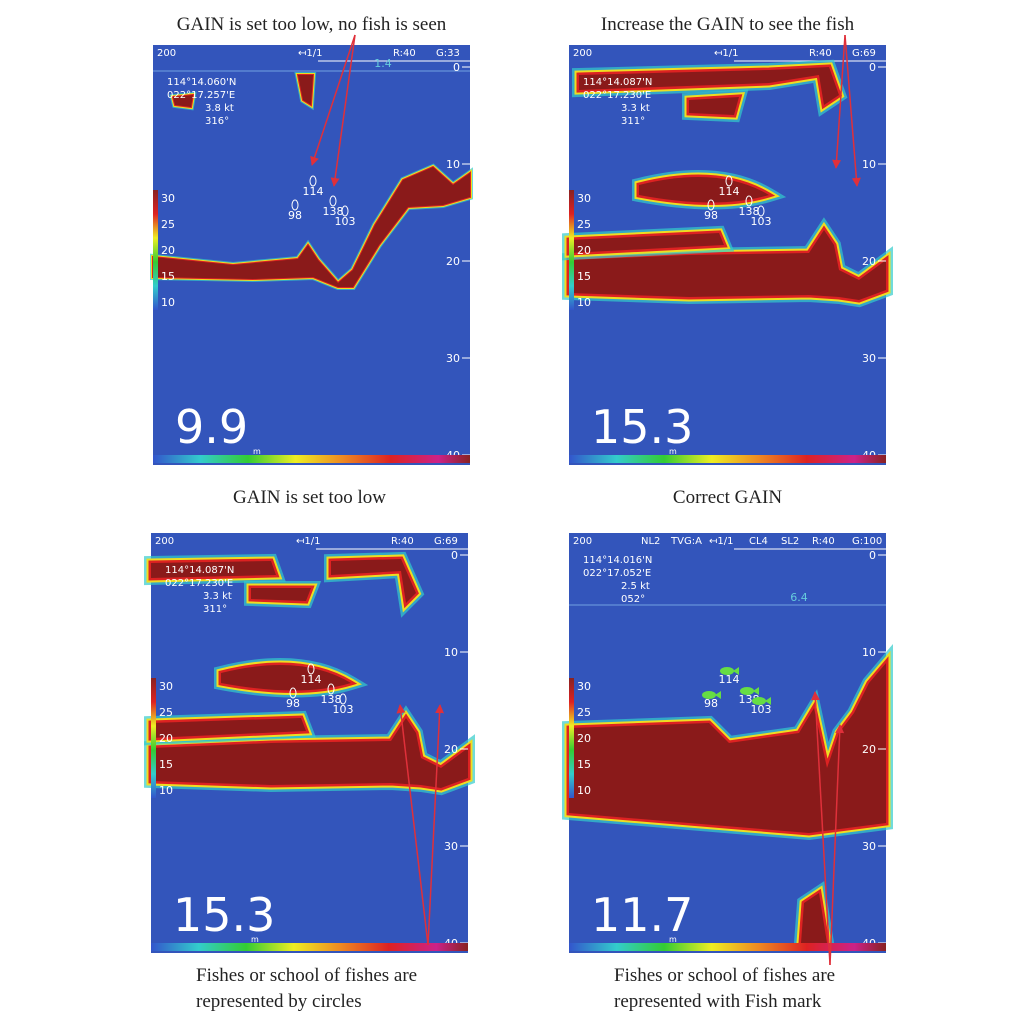 The image size is (1024, 1024). I want to click on panel-caption: Increase the GAIN to see the fish, so click(728, 24).